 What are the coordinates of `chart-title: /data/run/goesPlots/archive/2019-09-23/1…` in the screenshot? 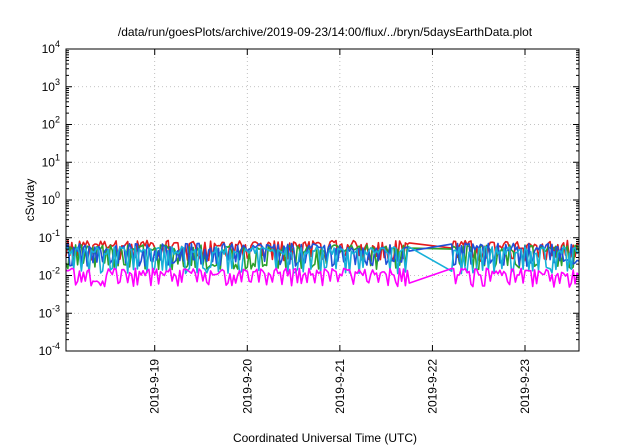 It's located at (325, 32).